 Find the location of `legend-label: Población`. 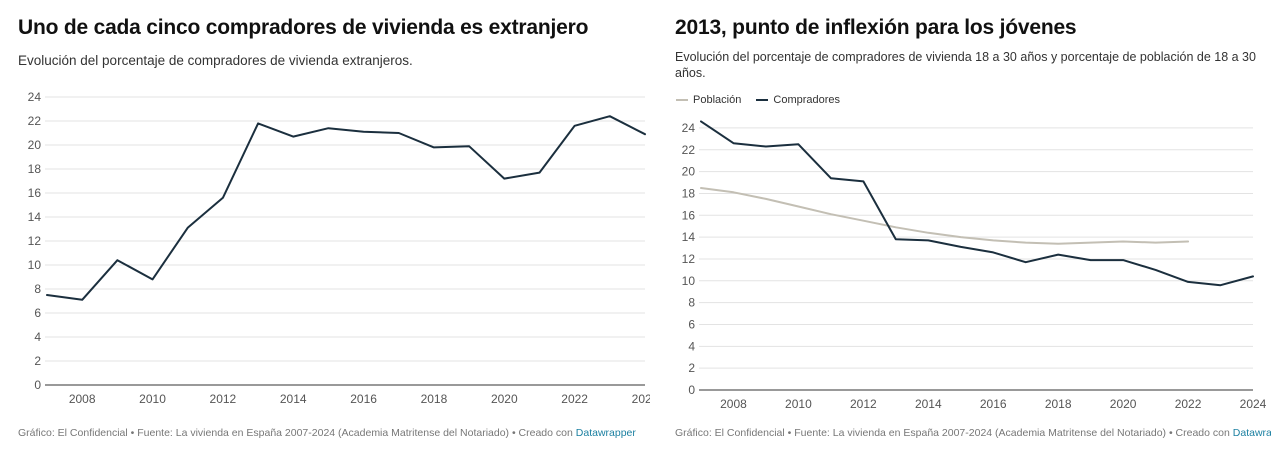

legend-label: Población is located at coordinates (717, 100).